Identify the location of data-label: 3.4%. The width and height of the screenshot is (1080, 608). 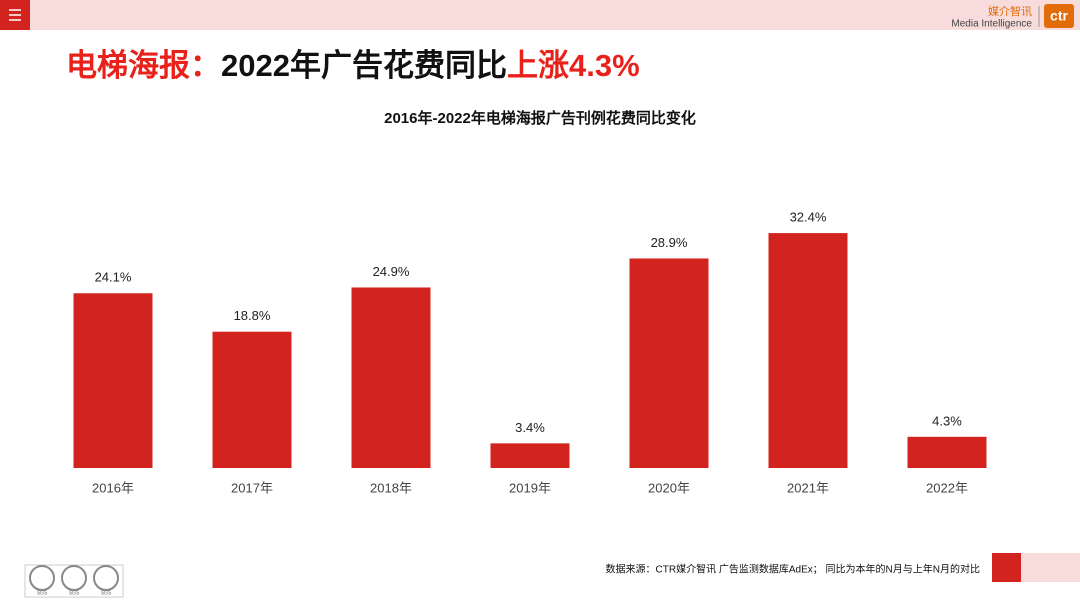
(530, 427).